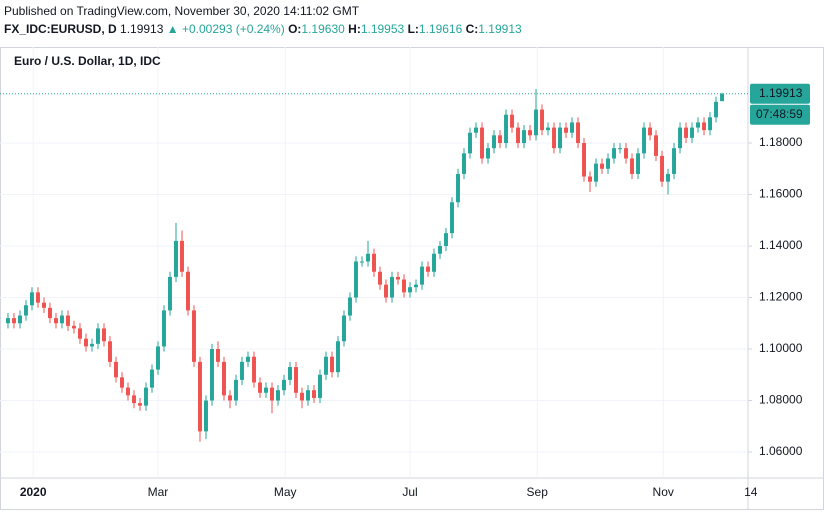 The width and height of the screenshot is (824, 513). What do you see at coordinates (781, 348) in the screenshot?
I see `y-tick-label: 1.10000` at bounding box center [781, 348].